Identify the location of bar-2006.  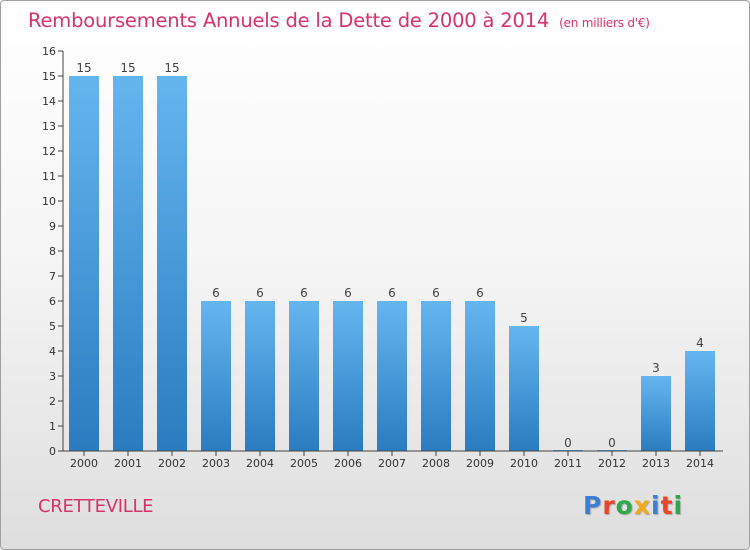
(348, 376).